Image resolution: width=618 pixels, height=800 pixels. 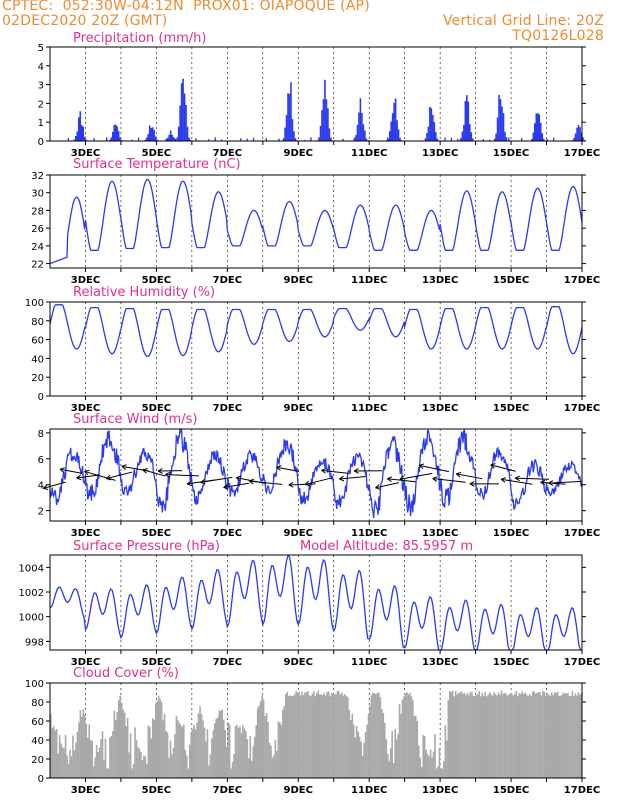 I want to click on panel-title: Surface Pressure (hPa), so click(x=146, y=546).